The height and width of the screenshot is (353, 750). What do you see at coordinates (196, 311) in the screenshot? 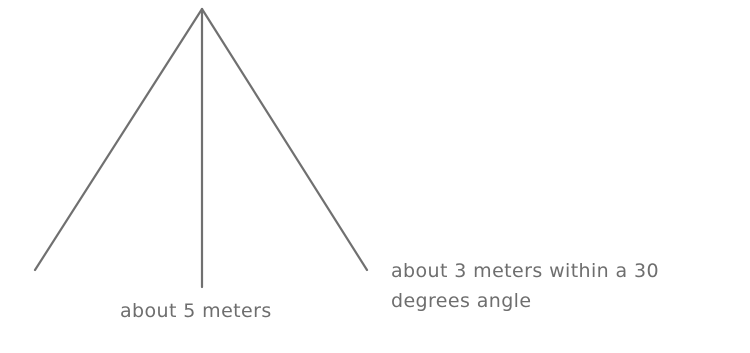
I see `center-line-label: about 5 meters` at bounding box center [196, 311].